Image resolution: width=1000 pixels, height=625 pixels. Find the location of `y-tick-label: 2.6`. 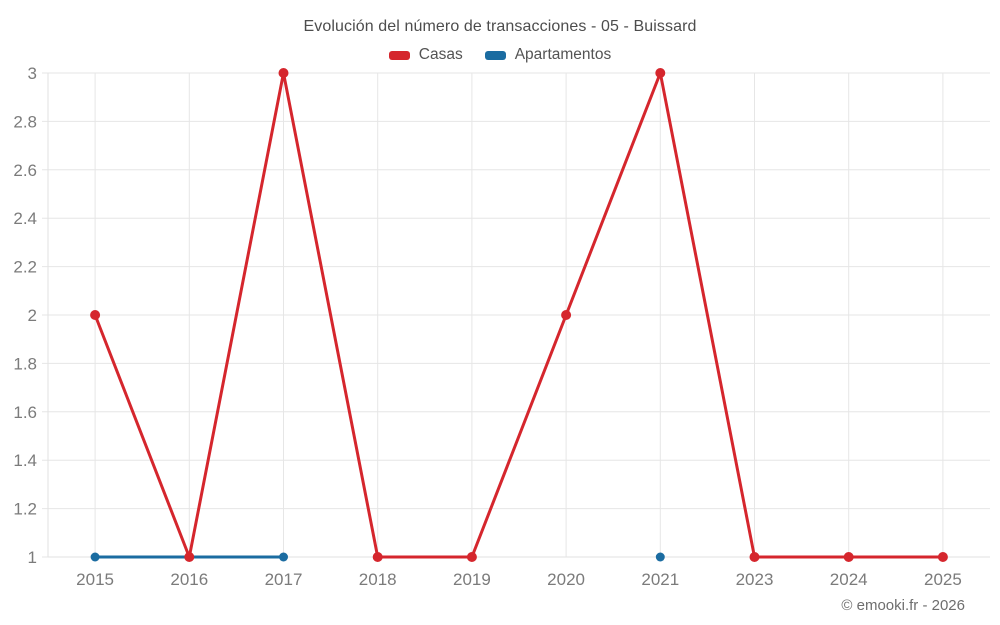

y-tick-label: 2.6 is located at coordinates (25, 170).